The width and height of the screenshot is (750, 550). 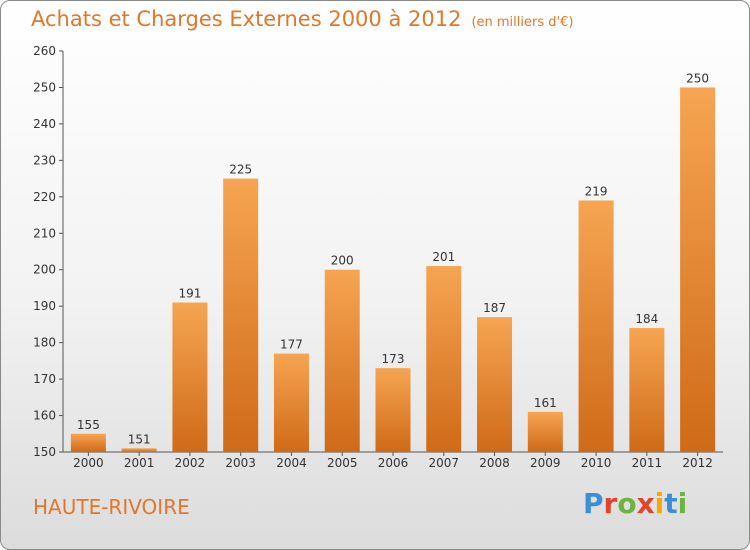 What do you see at coordinates (697, 463) in the screenshot?
I see `x-tick-label-2012: 2012` at bounding box center [697, 463].